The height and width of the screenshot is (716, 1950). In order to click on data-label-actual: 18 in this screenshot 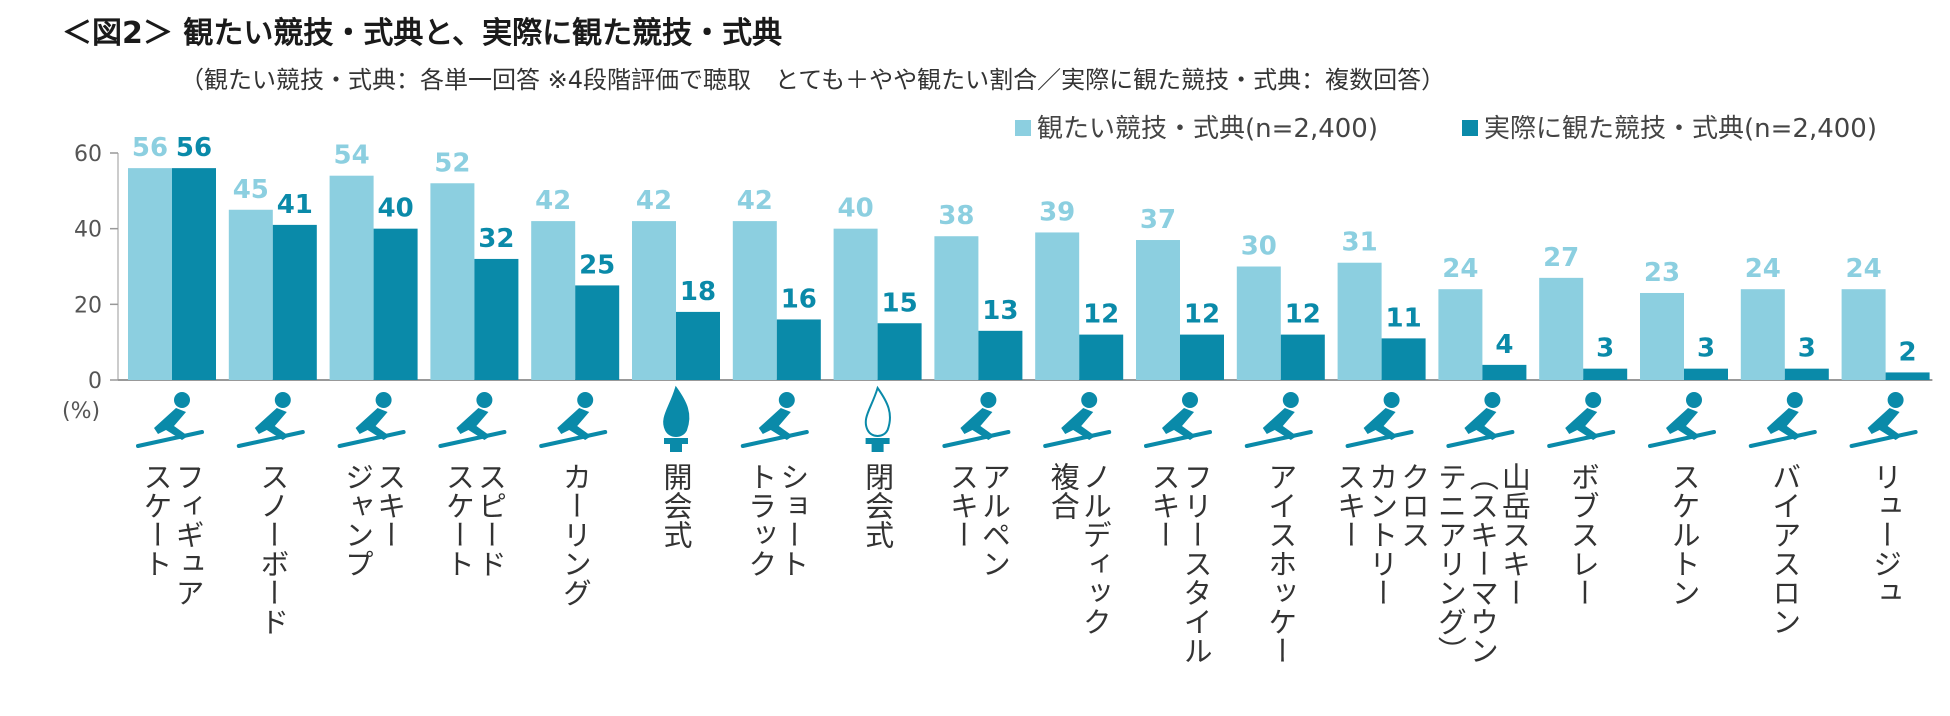, I will do `click(698, 292)`.